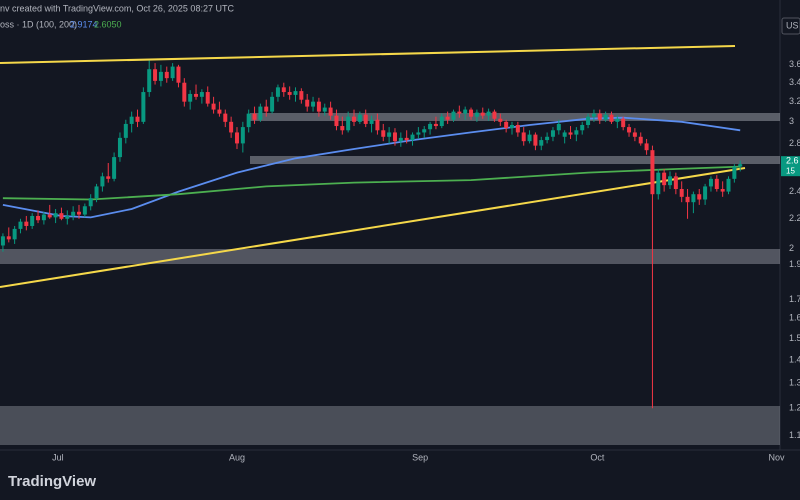 The image size is (800, 500). Describe the element at coordinates (794, 435) in the screenshot. I see `y-tick-label: 1.1` at that location.